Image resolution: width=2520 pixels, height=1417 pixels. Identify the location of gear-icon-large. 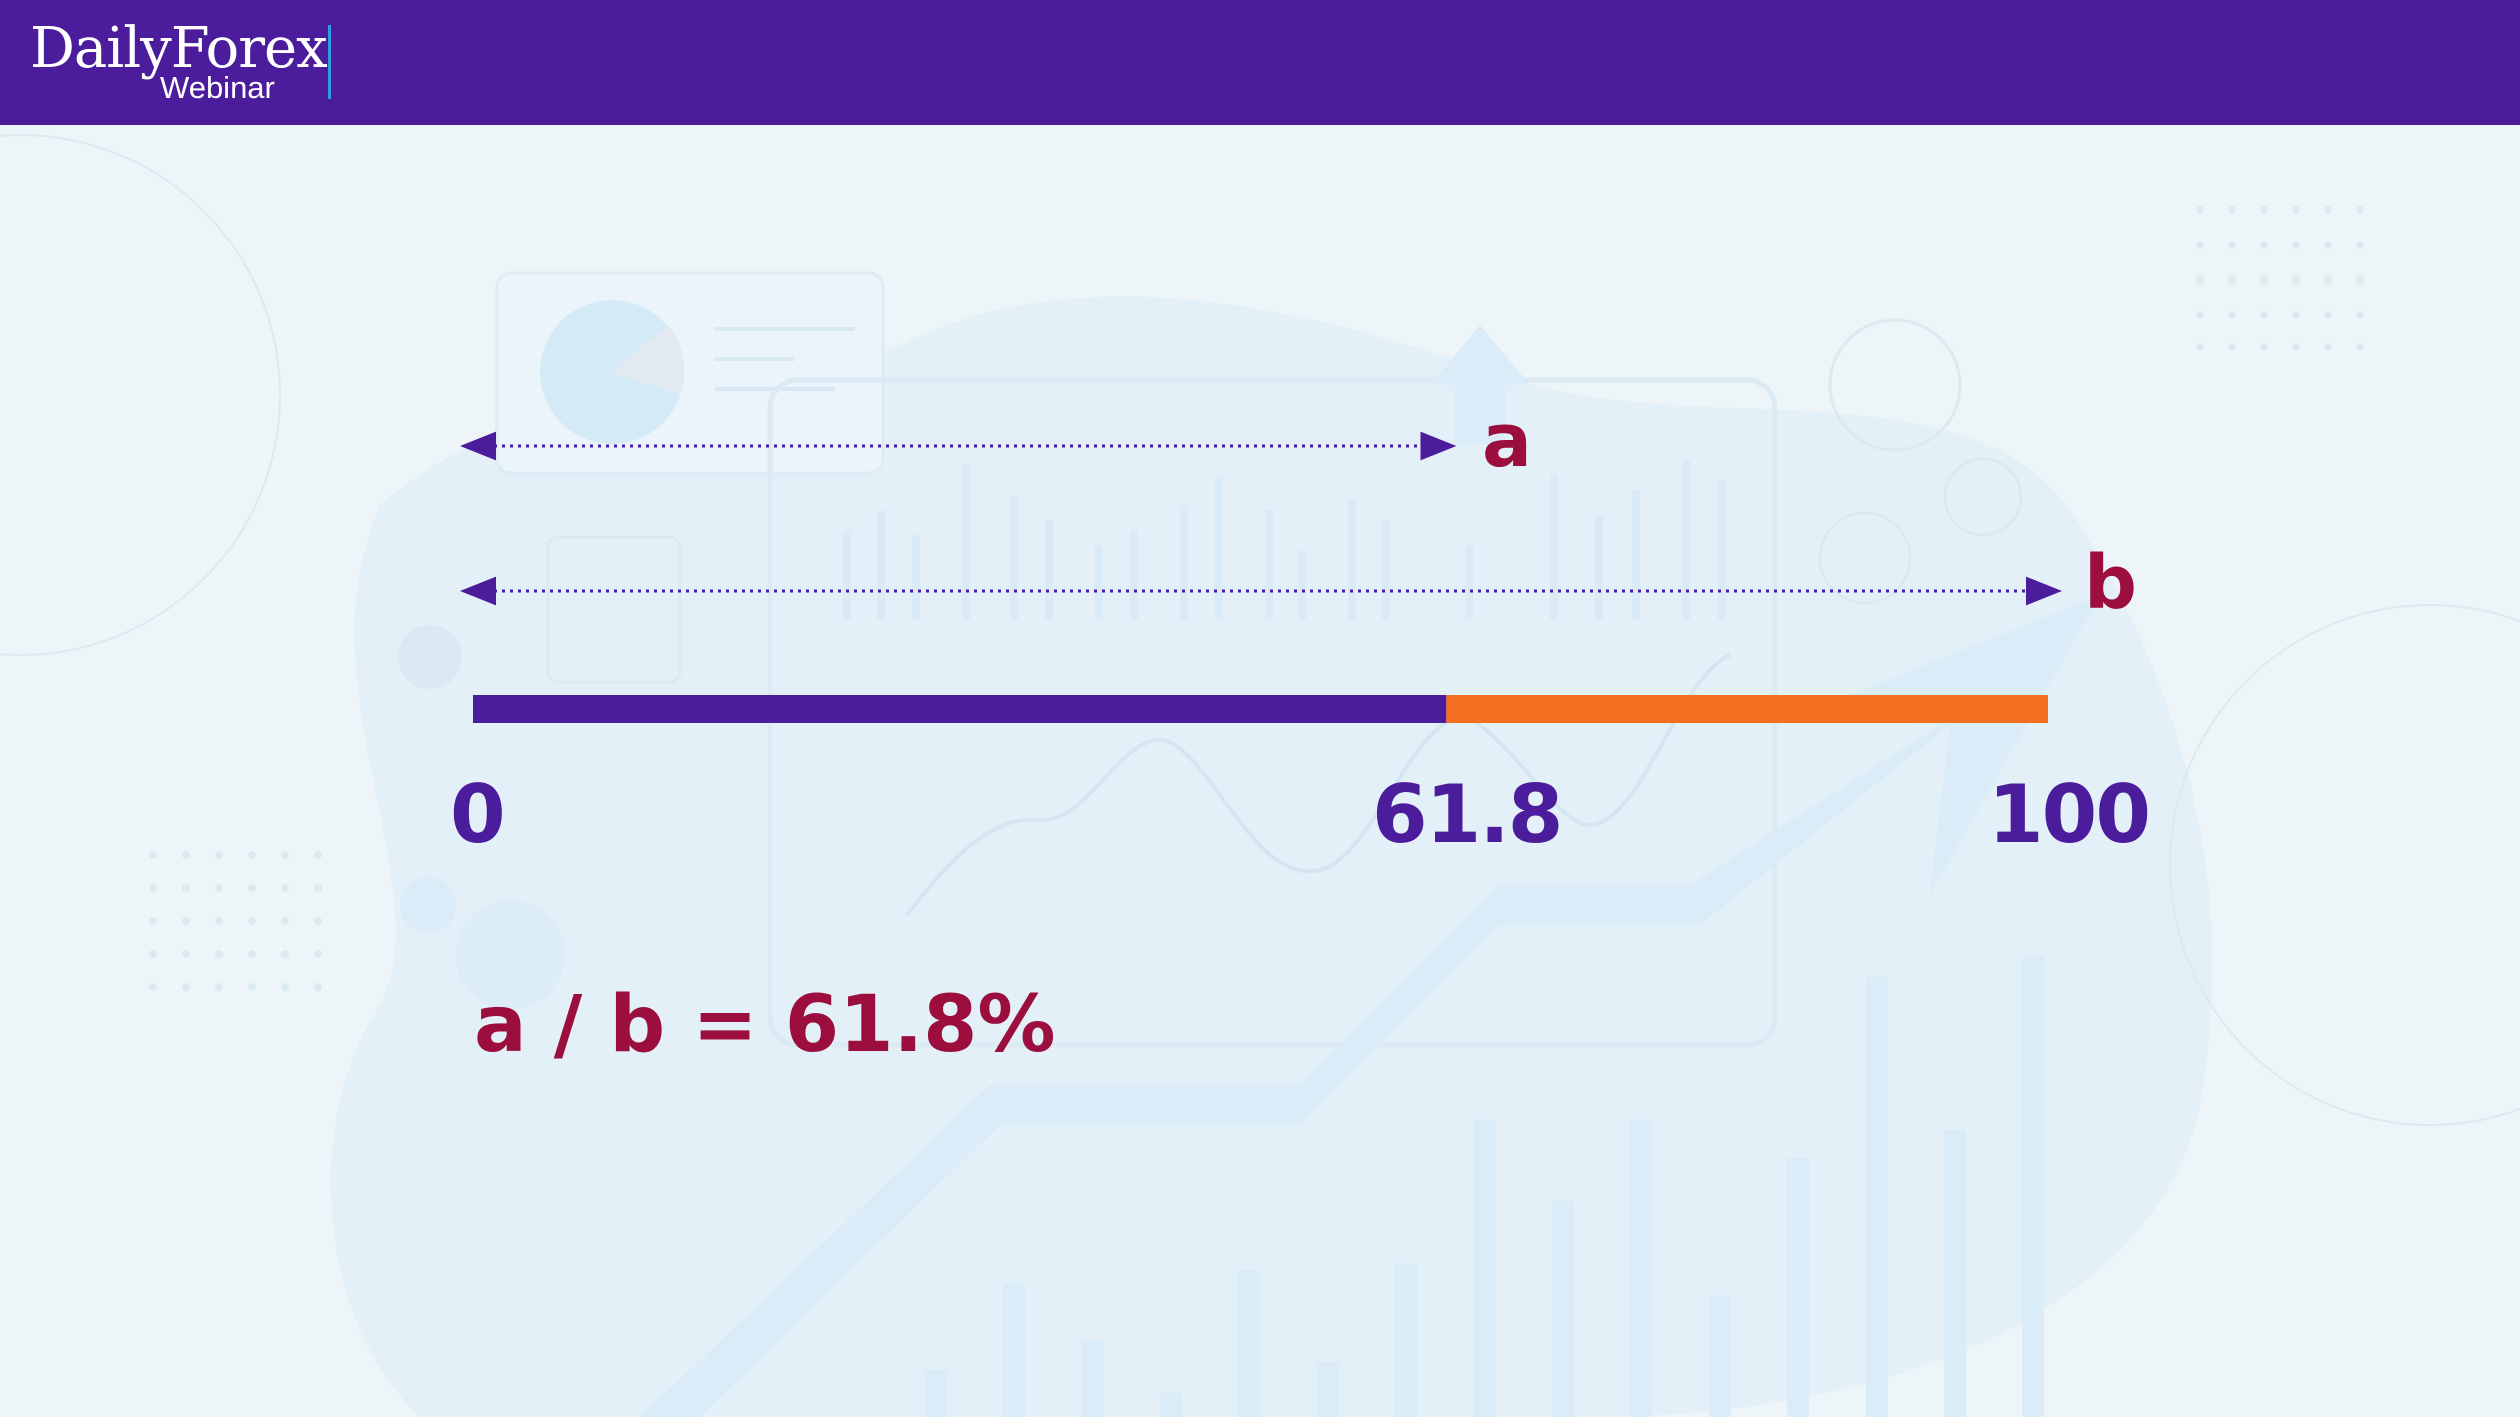
(510, 955).